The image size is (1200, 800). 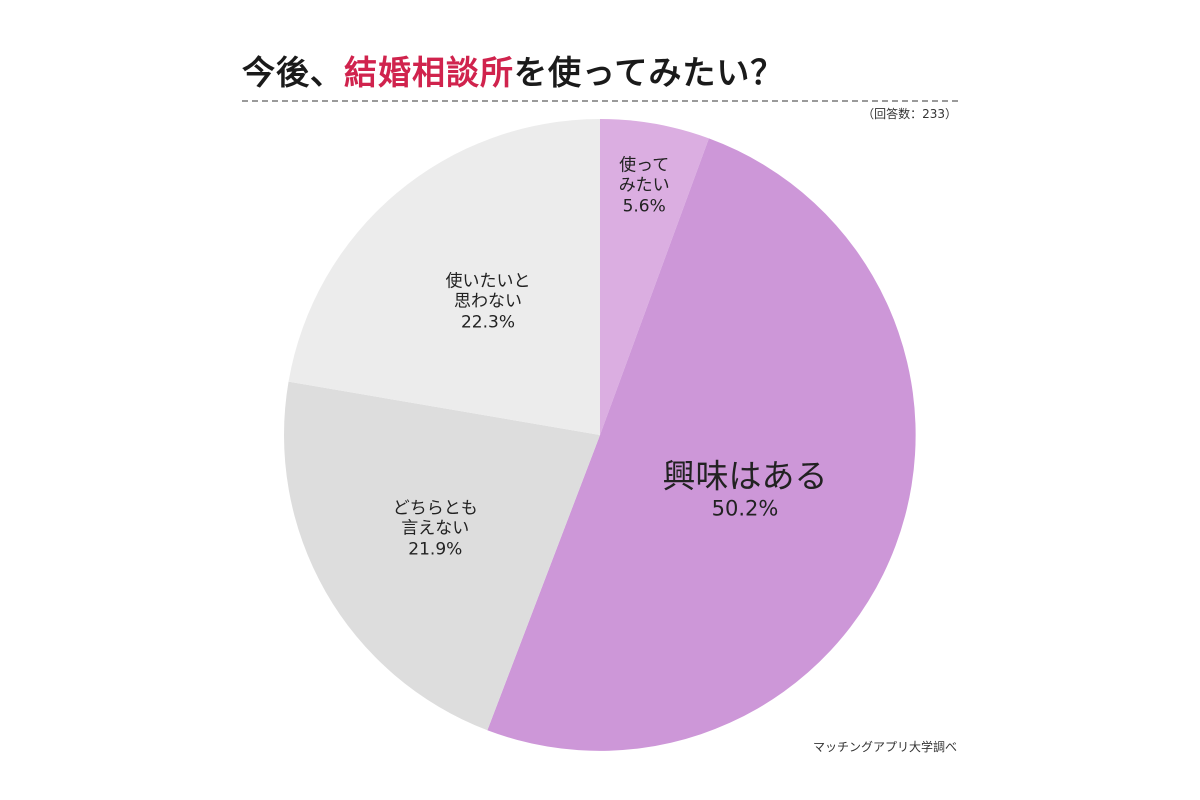 What do you see at coordinates (644, 206) in the screenshot?
I see `slice-value-label: 5.6%` at bounding box center [644, 206].